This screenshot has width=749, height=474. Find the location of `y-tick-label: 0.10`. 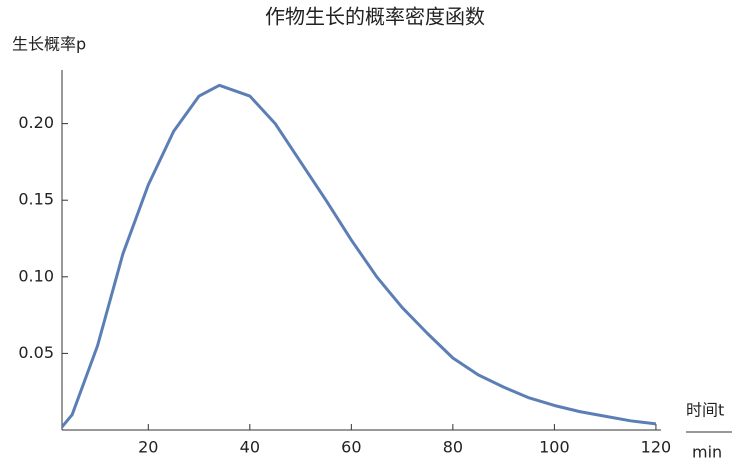

y-tick-label: 0.10 is located at coordinates (36, 275).